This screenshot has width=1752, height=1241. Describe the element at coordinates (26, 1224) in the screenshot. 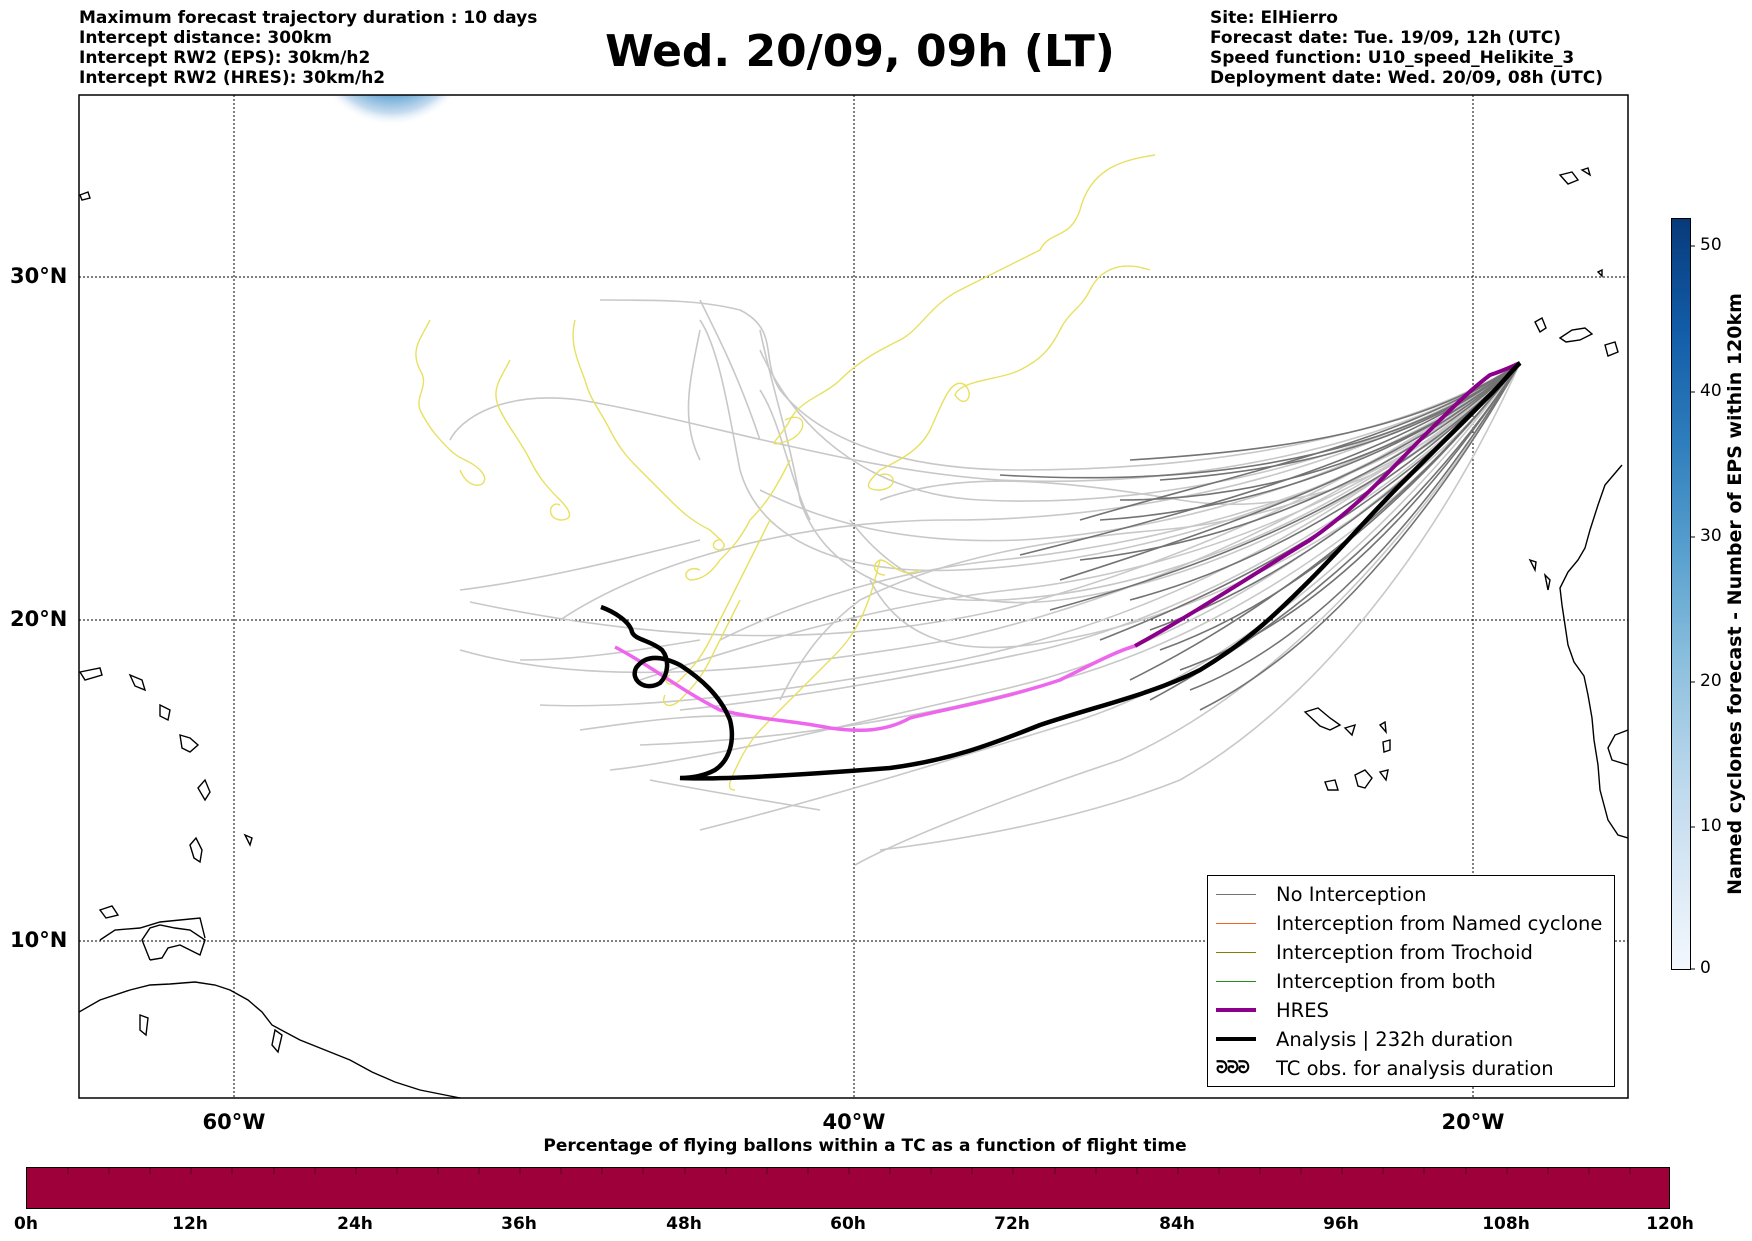

I see `colorbar-bottom-tick: 0h` at that location.